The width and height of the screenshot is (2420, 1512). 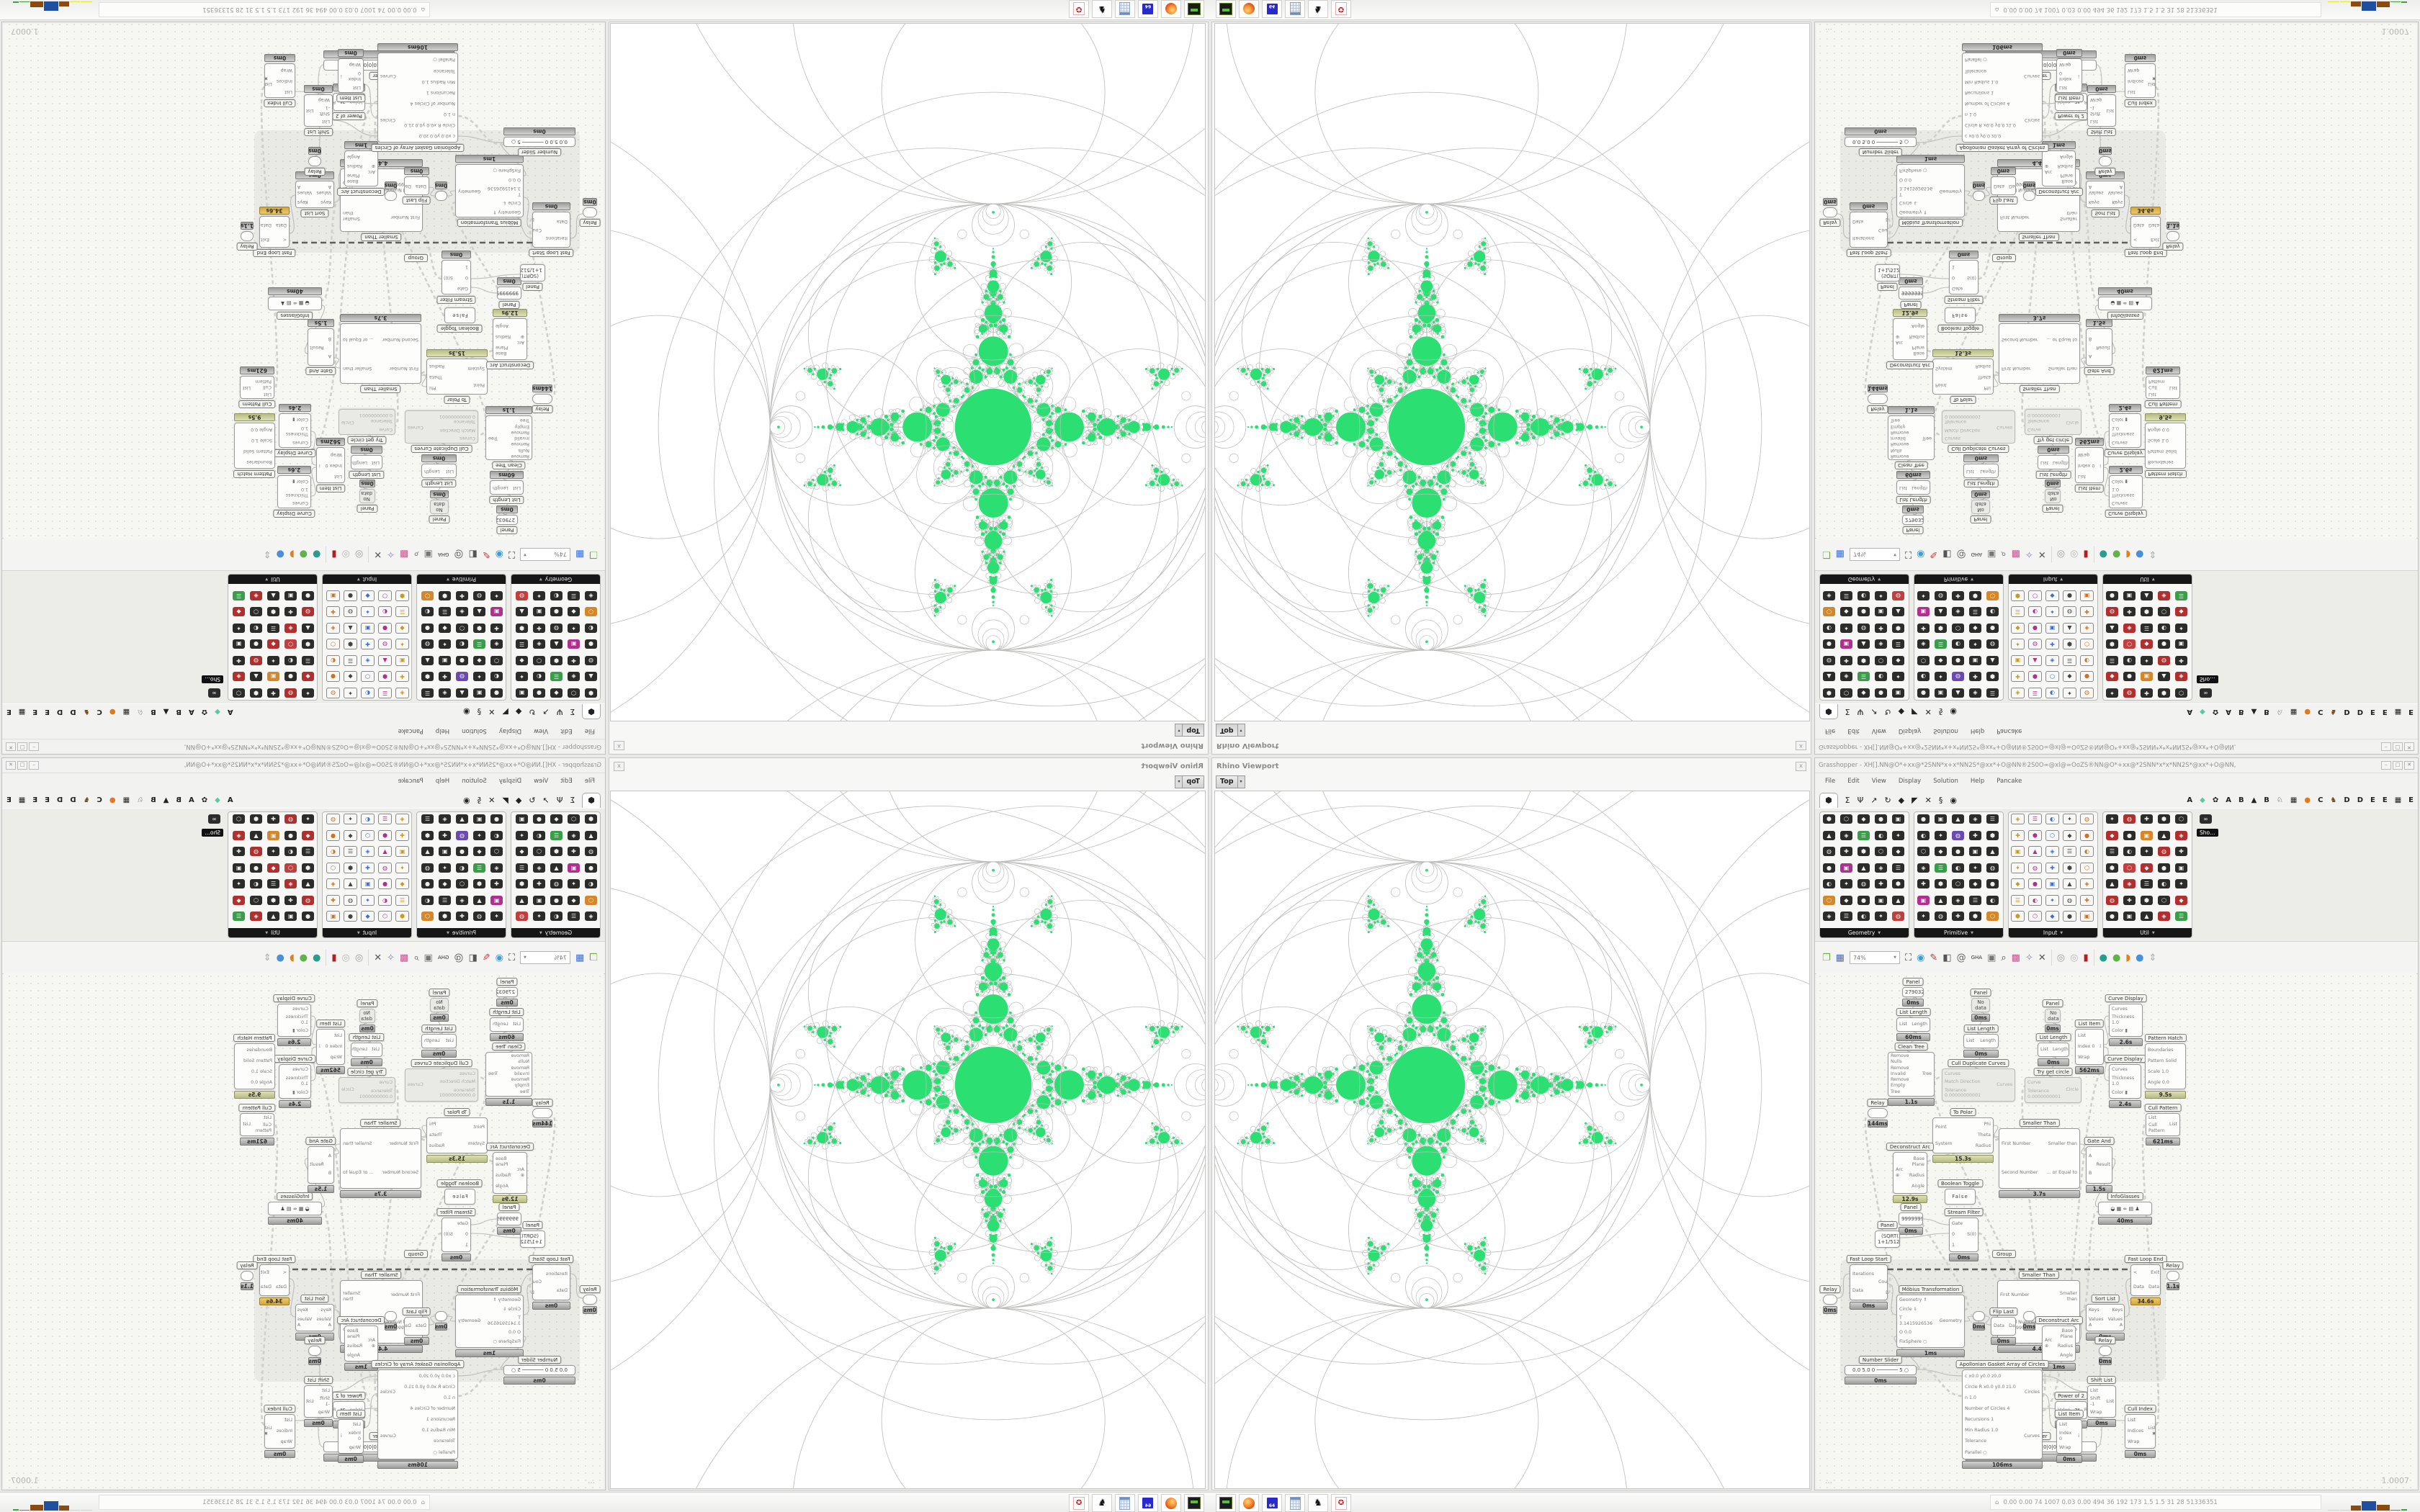 I want to click on gh-node-flip-last: Flip LastDataData0ms, so click(x=2003, y=1326).